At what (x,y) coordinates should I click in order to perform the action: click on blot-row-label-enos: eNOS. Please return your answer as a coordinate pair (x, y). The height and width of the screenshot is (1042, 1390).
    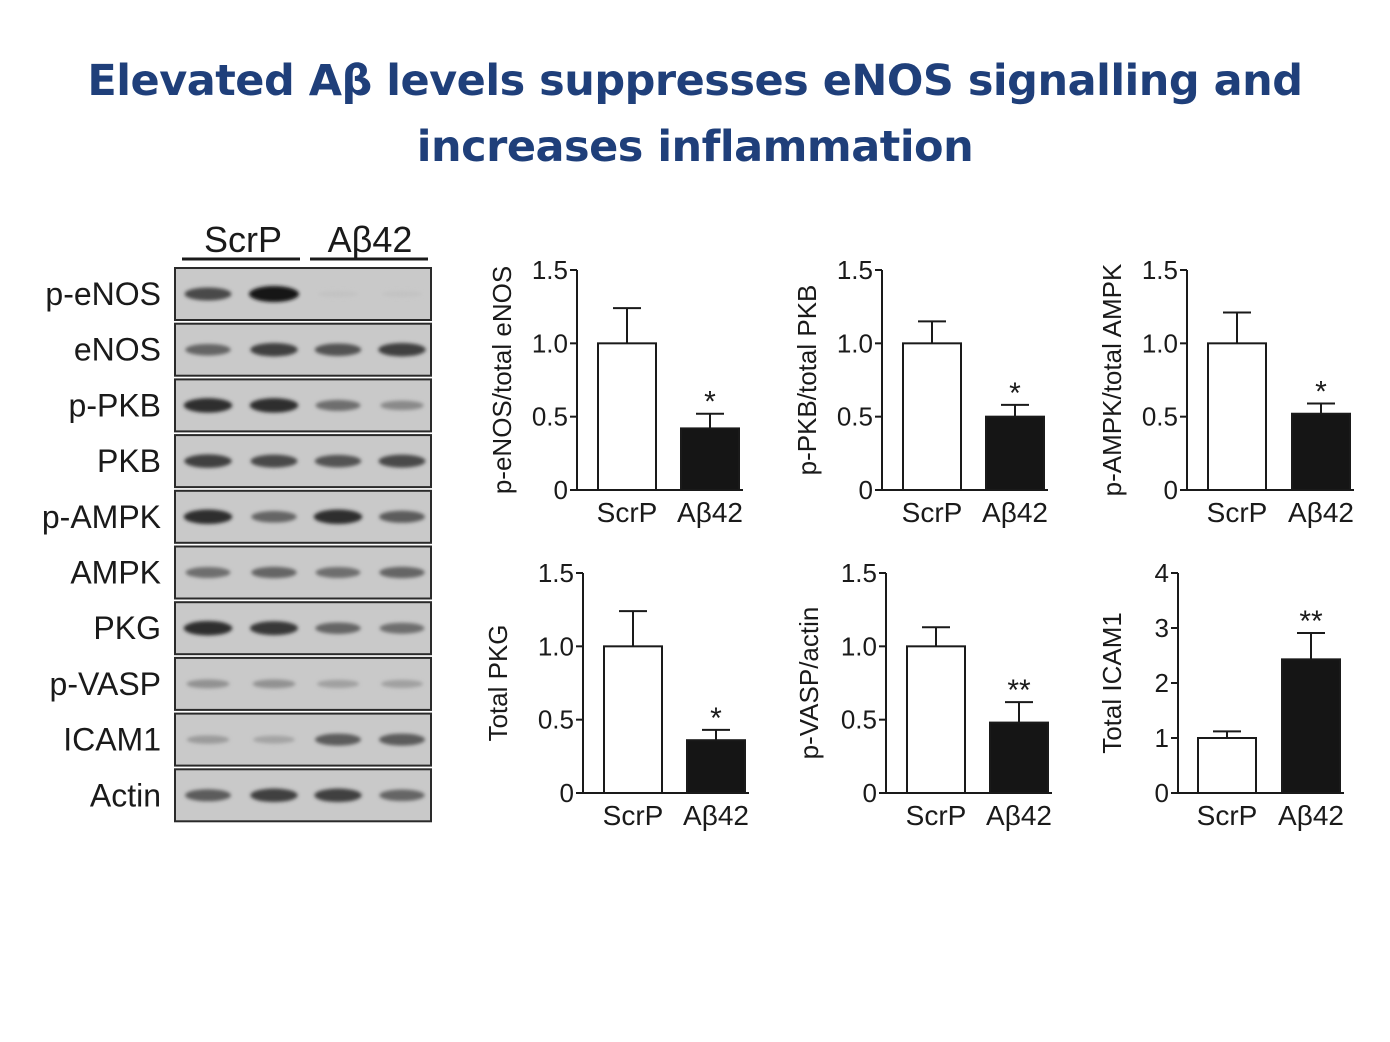
    Looking at the image, I should click on (117, 350).